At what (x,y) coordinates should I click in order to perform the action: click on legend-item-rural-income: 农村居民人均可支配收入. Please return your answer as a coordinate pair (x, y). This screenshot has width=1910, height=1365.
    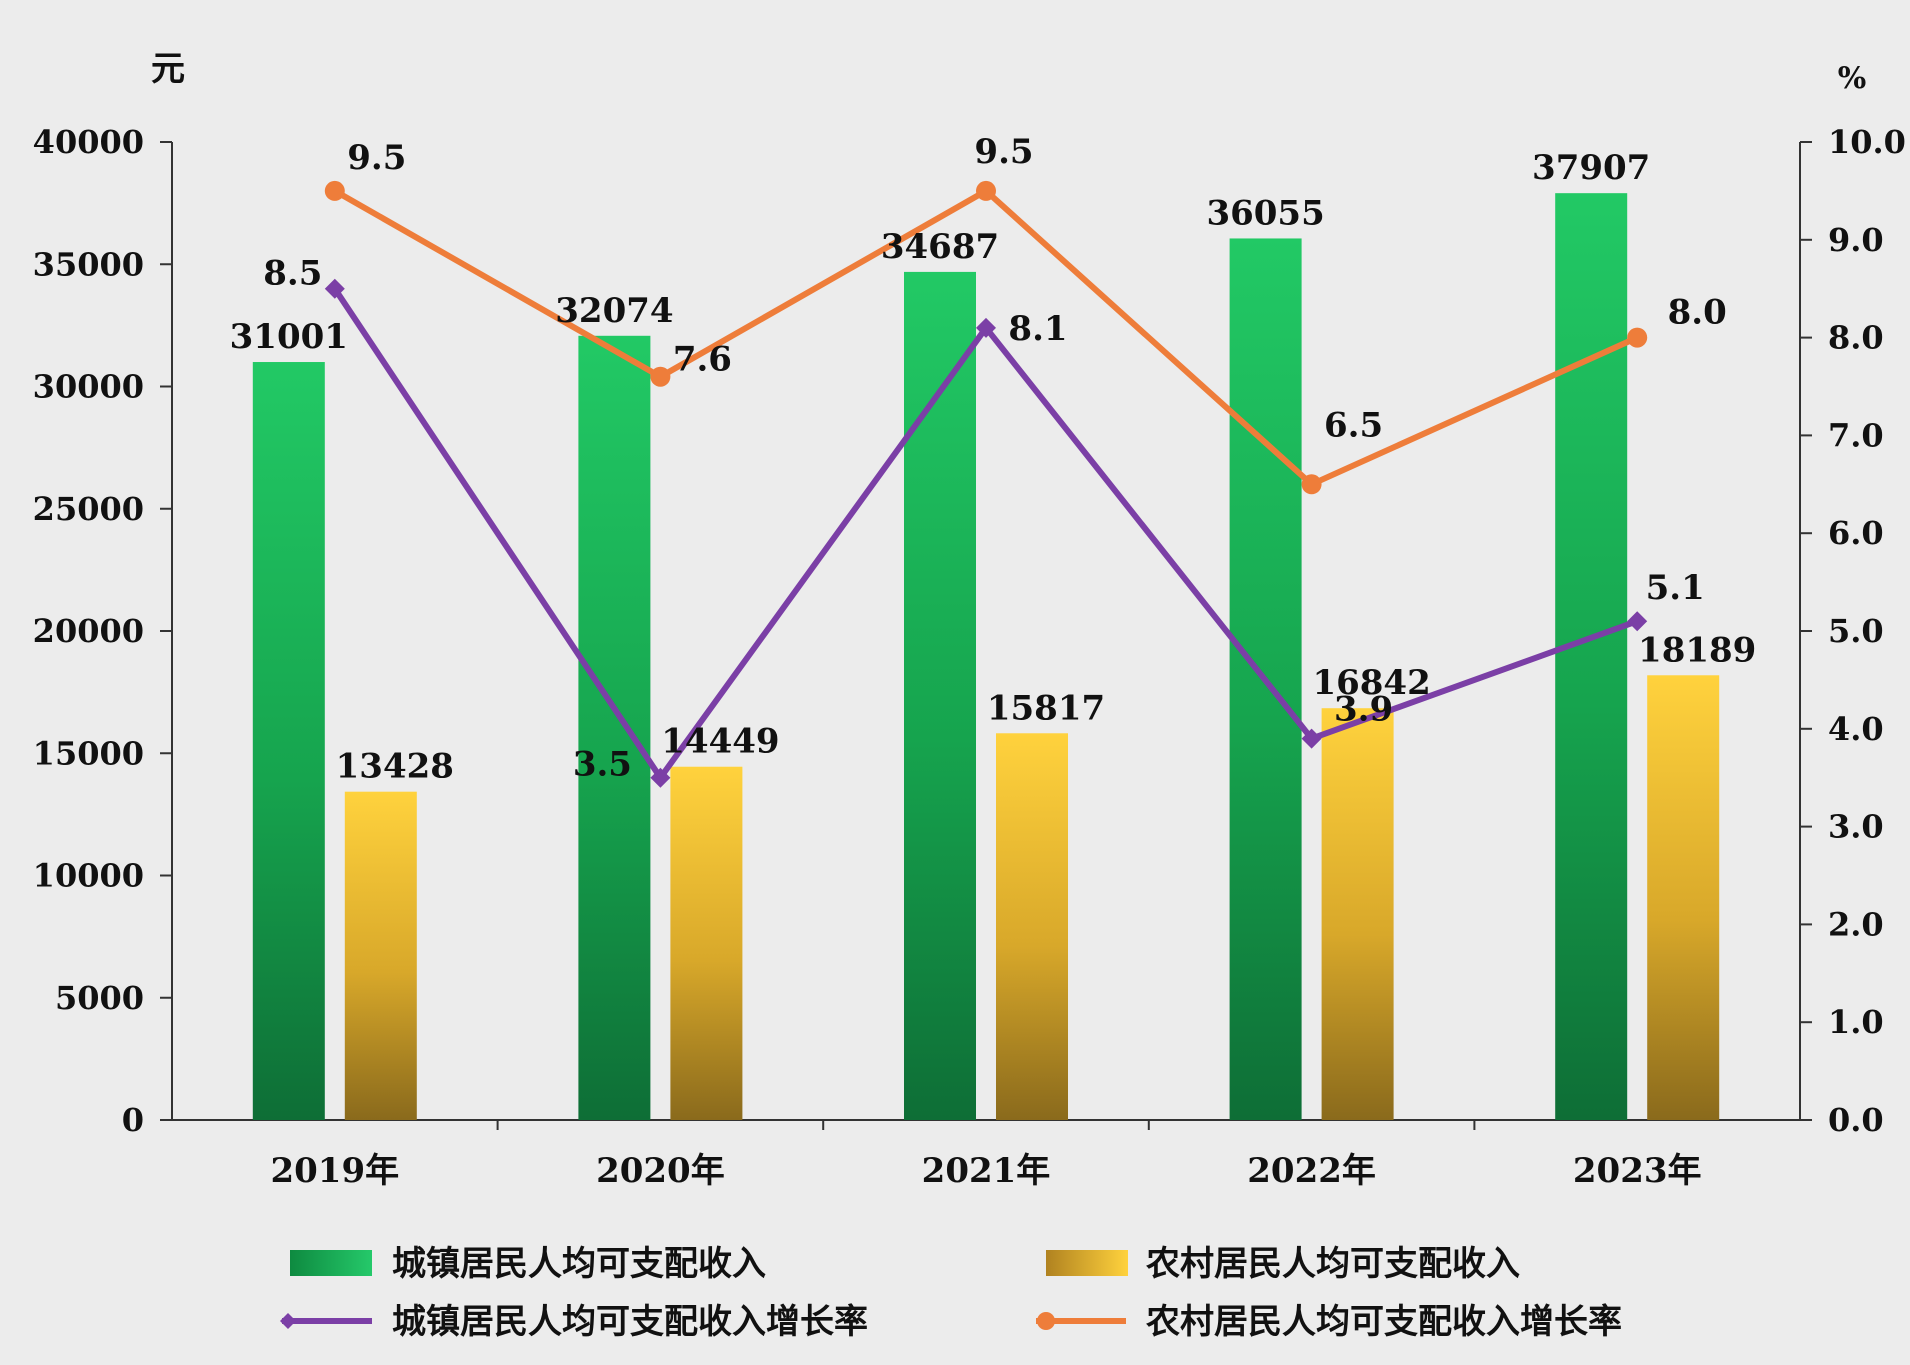
    Looking at the image, I should click on (1283, 1264).